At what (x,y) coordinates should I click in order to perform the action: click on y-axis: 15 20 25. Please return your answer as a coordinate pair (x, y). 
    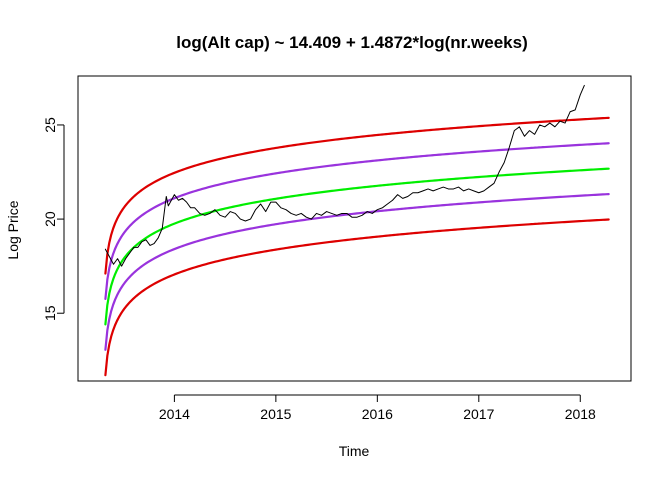
    Looking at the image, I should click on (53, 219).